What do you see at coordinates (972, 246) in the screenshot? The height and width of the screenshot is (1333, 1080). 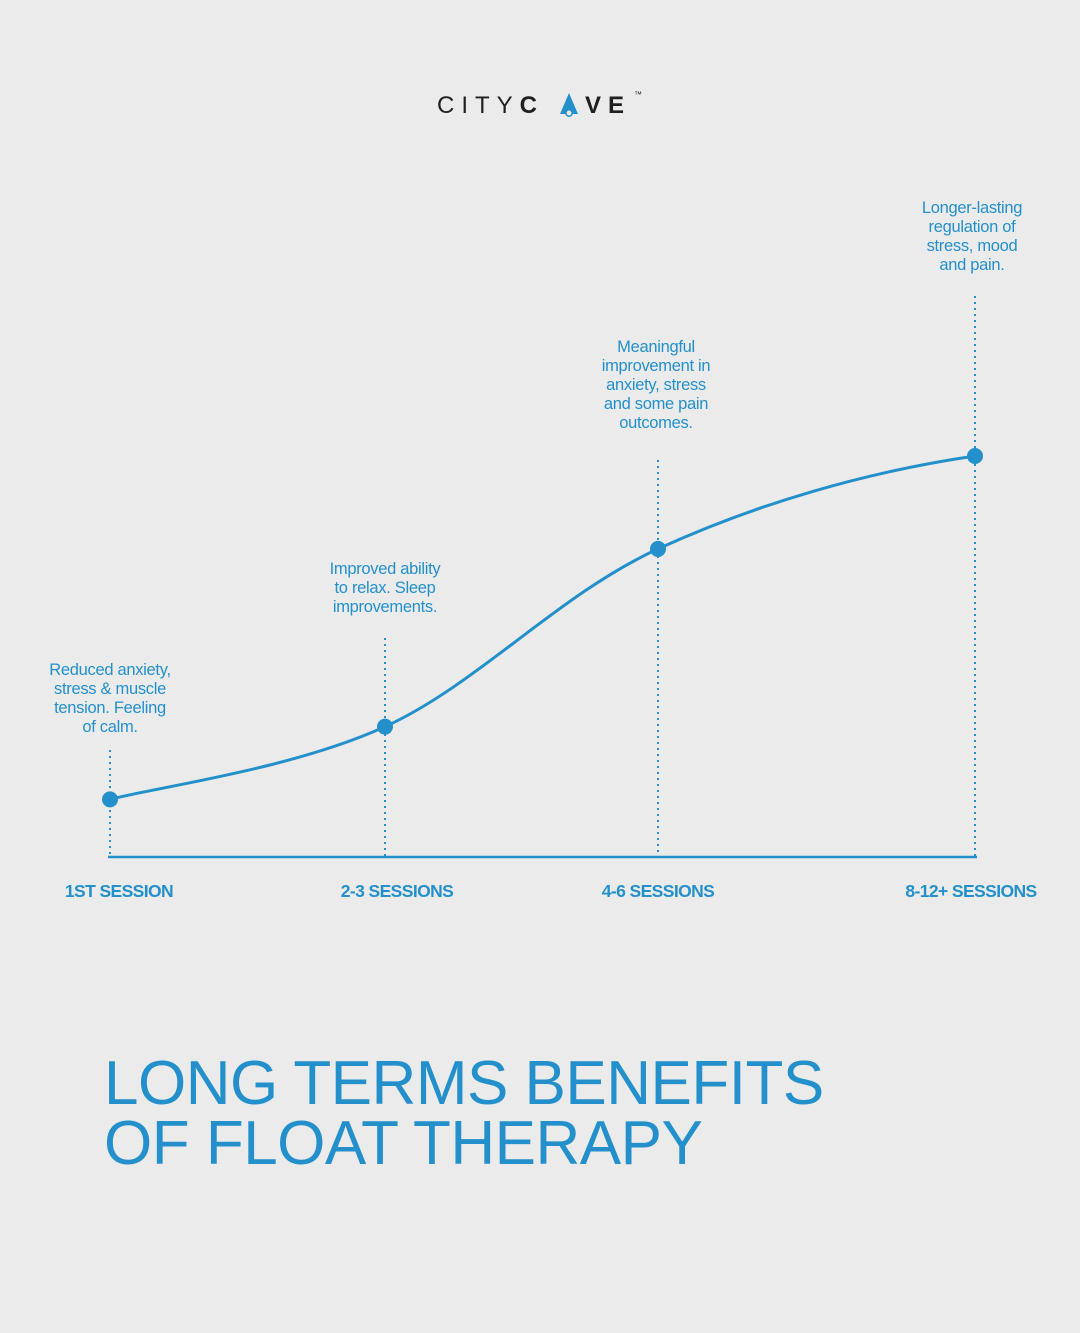 I see `annotation-4-line-3: stress, mood` at bounding box center [972, 246].